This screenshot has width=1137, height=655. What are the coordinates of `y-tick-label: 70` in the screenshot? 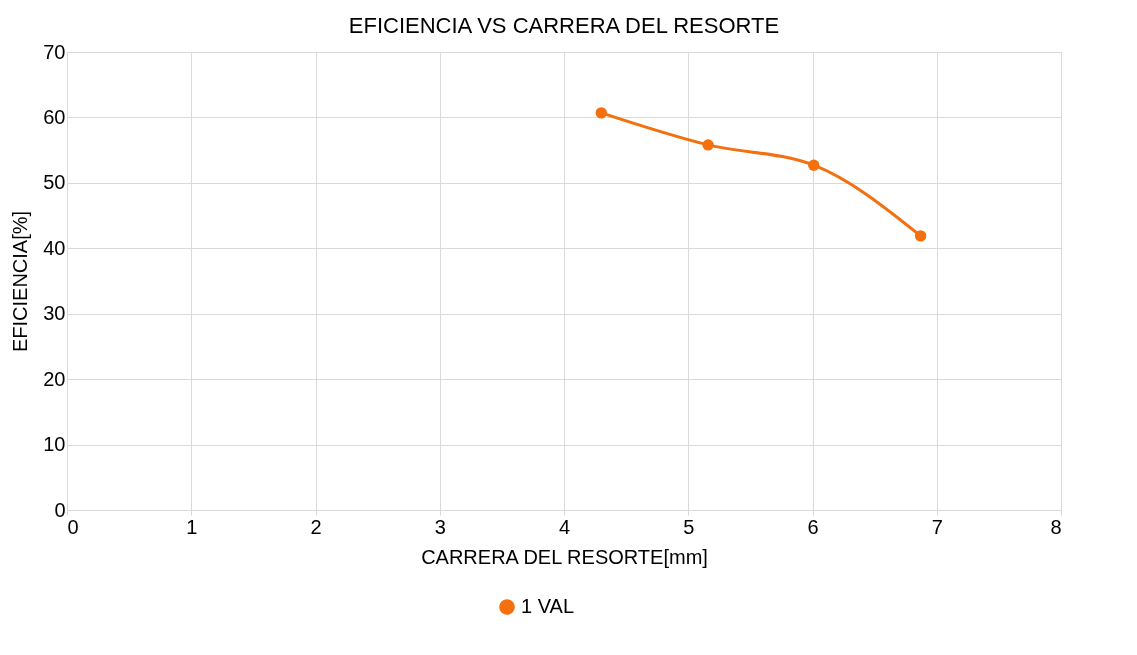 It's located at (54, 51).